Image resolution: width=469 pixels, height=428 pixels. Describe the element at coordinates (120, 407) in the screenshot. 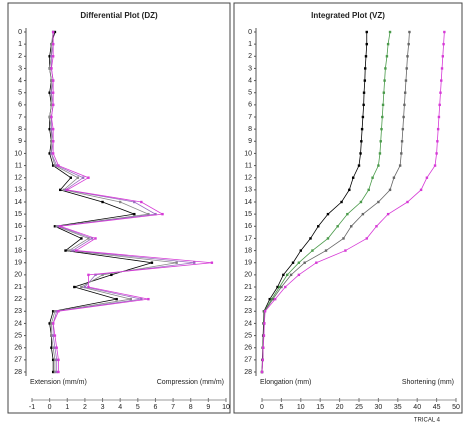

I see `x-tick-label: 4` at that location.